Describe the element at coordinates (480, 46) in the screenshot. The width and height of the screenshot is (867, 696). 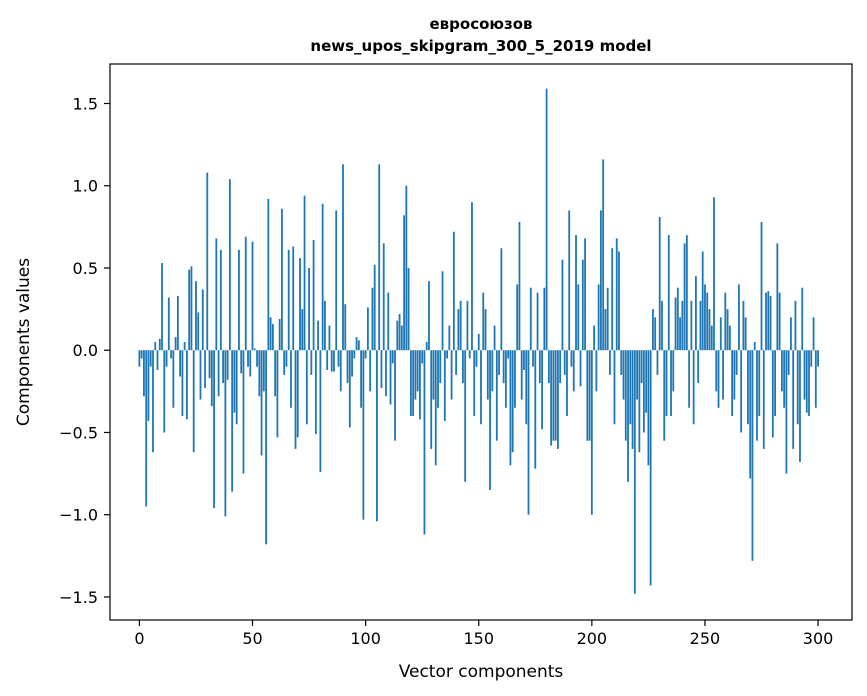
I see `chart-title-line2: news_upos_skipgram_300_5_2019 model` at that location.